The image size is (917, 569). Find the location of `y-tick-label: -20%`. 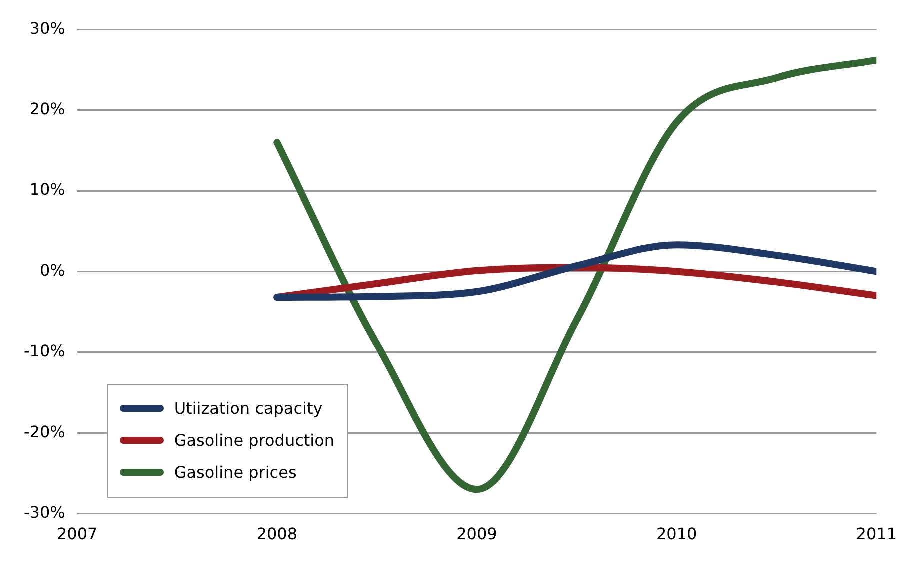

y-tick-label: -20% is located at coordinates (45, 432).